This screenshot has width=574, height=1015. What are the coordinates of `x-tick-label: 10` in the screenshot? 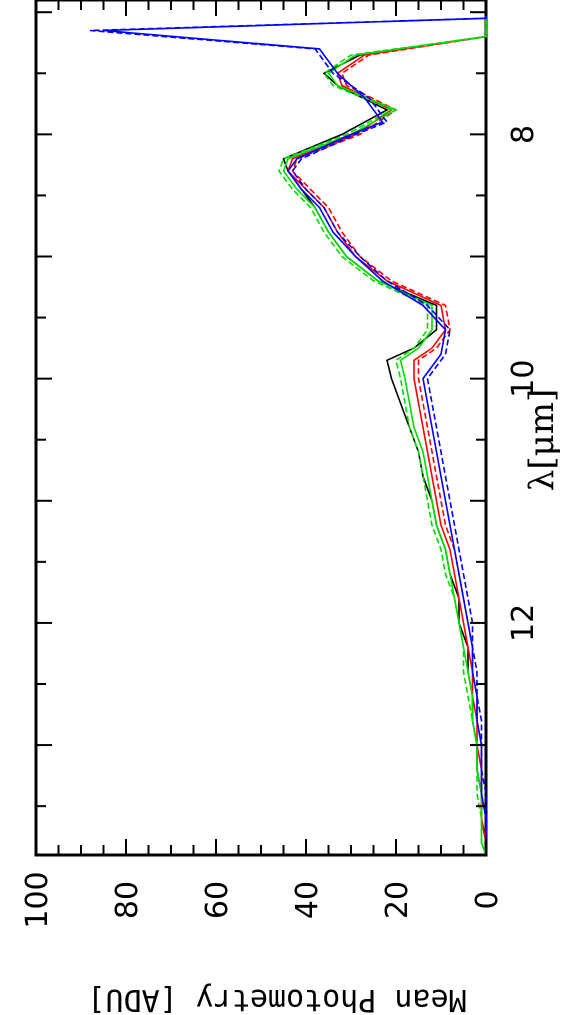 It's located at (523, 379).